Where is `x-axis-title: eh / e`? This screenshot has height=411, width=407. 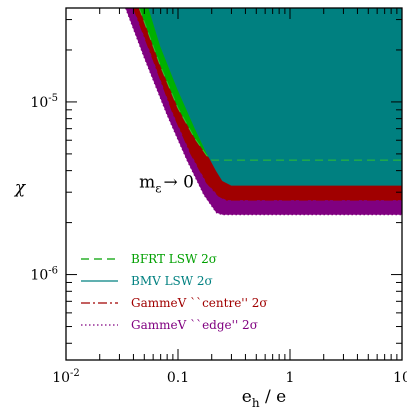 x-axis-title: eh / e is located at coordinates (264, 398).